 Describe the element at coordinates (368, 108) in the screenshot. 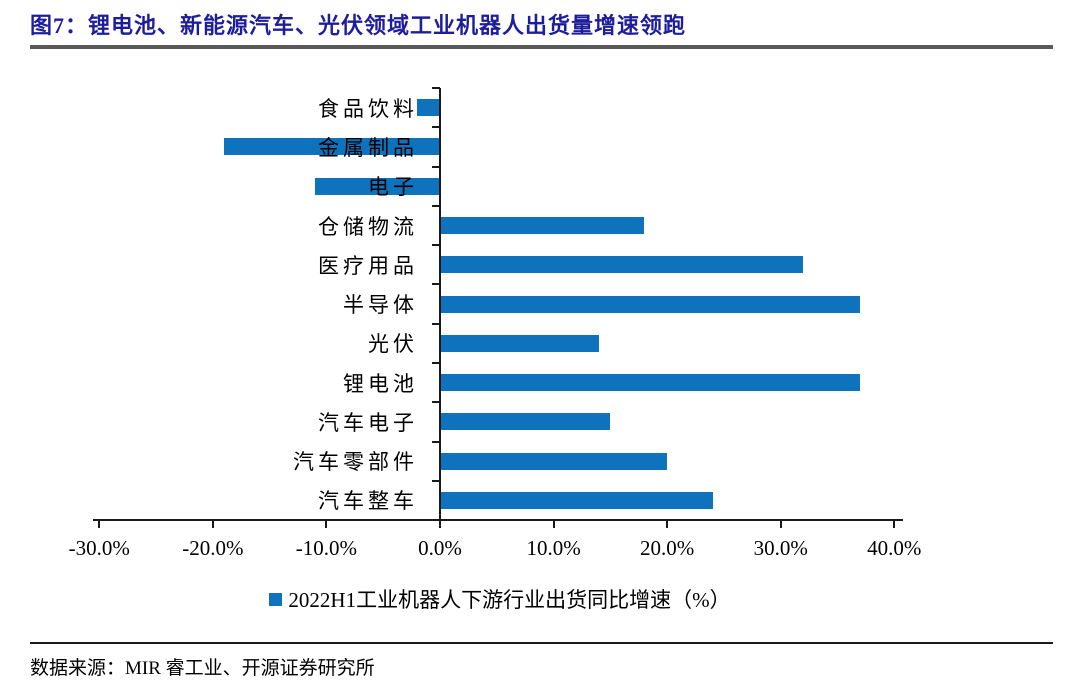

I see `category-label-1: 食品饮料` at that location.